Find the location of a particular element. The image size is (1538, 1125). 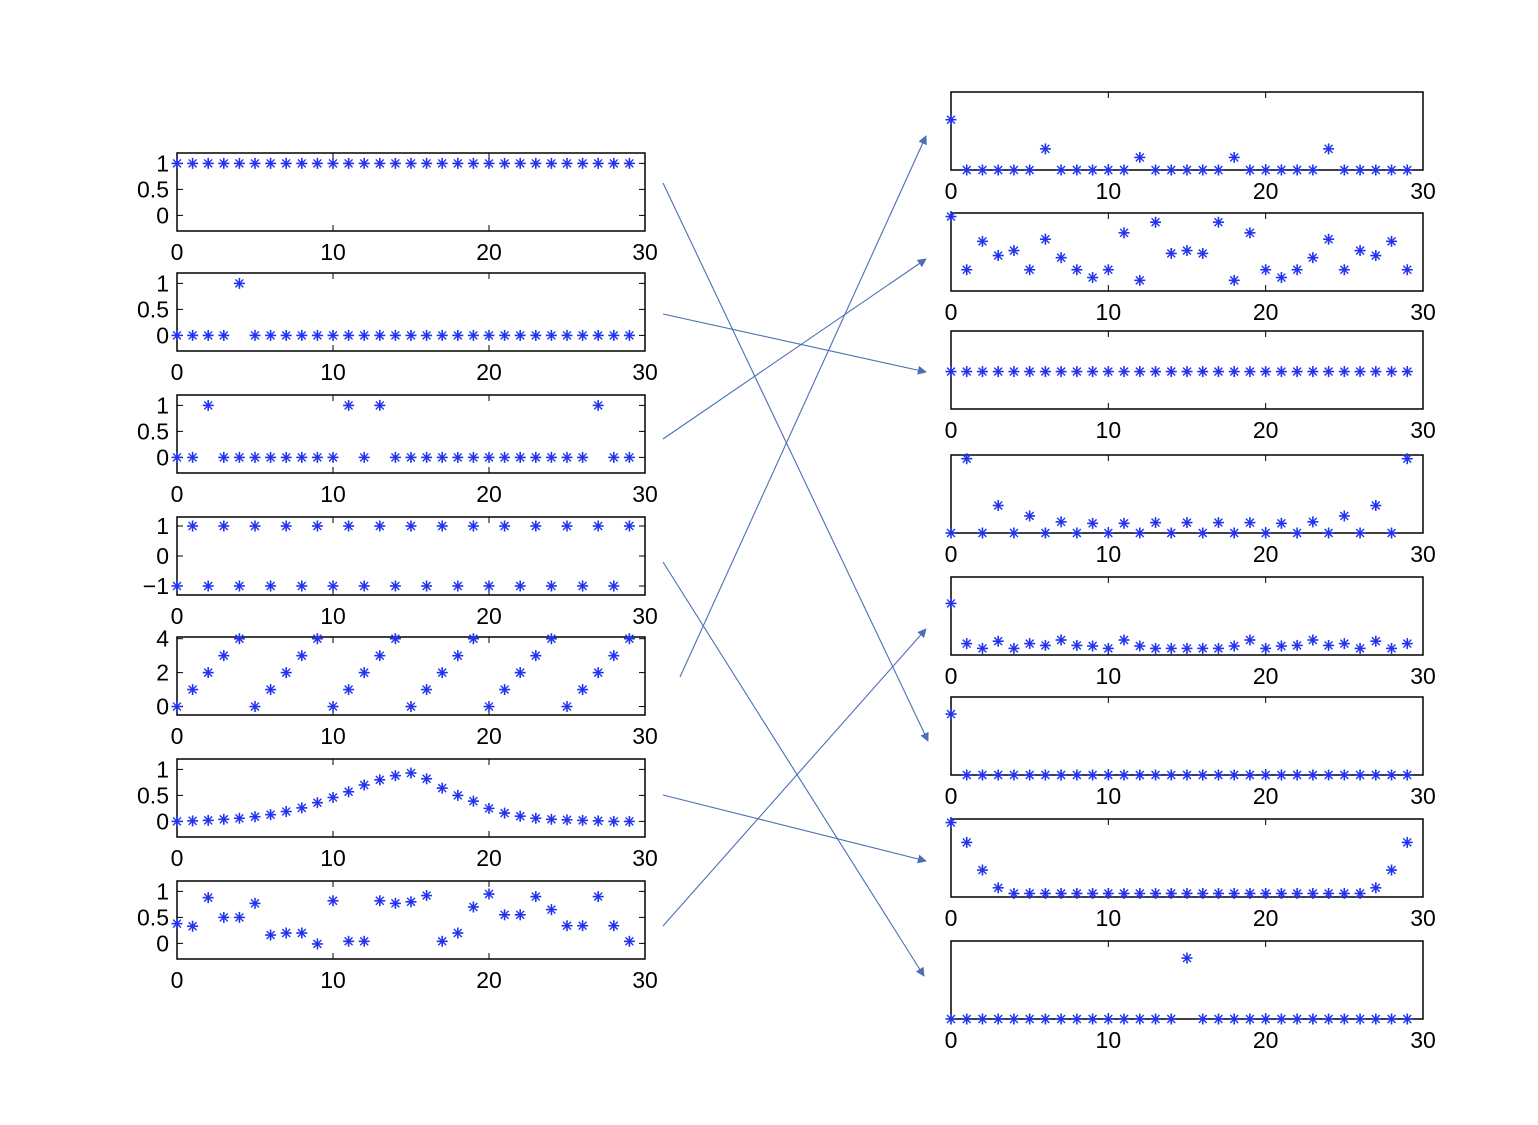

subplot-r4: 0 10 20 30 is located at coordinates (1190, 510).